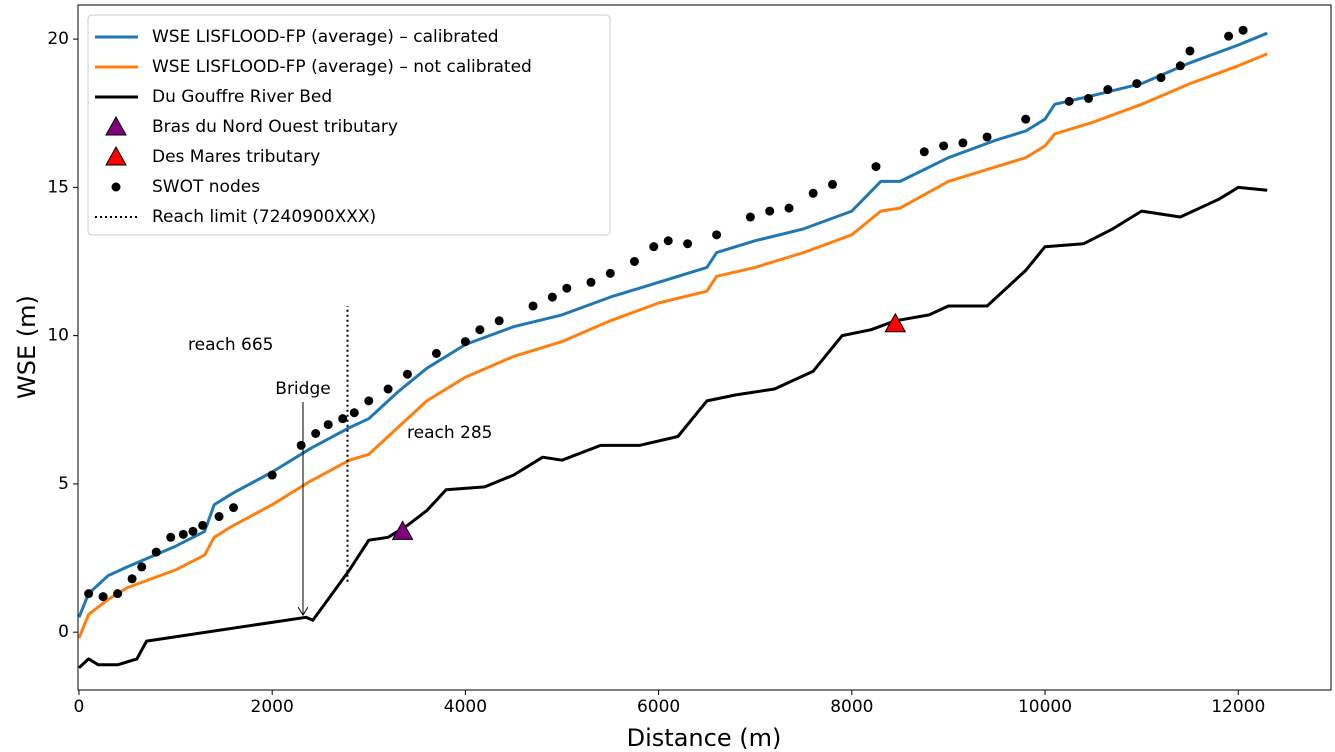 Image resolution: width=1335 pixels, height=752 pixels. I want to click on x-tick-label: 2000, so click(272, 707).